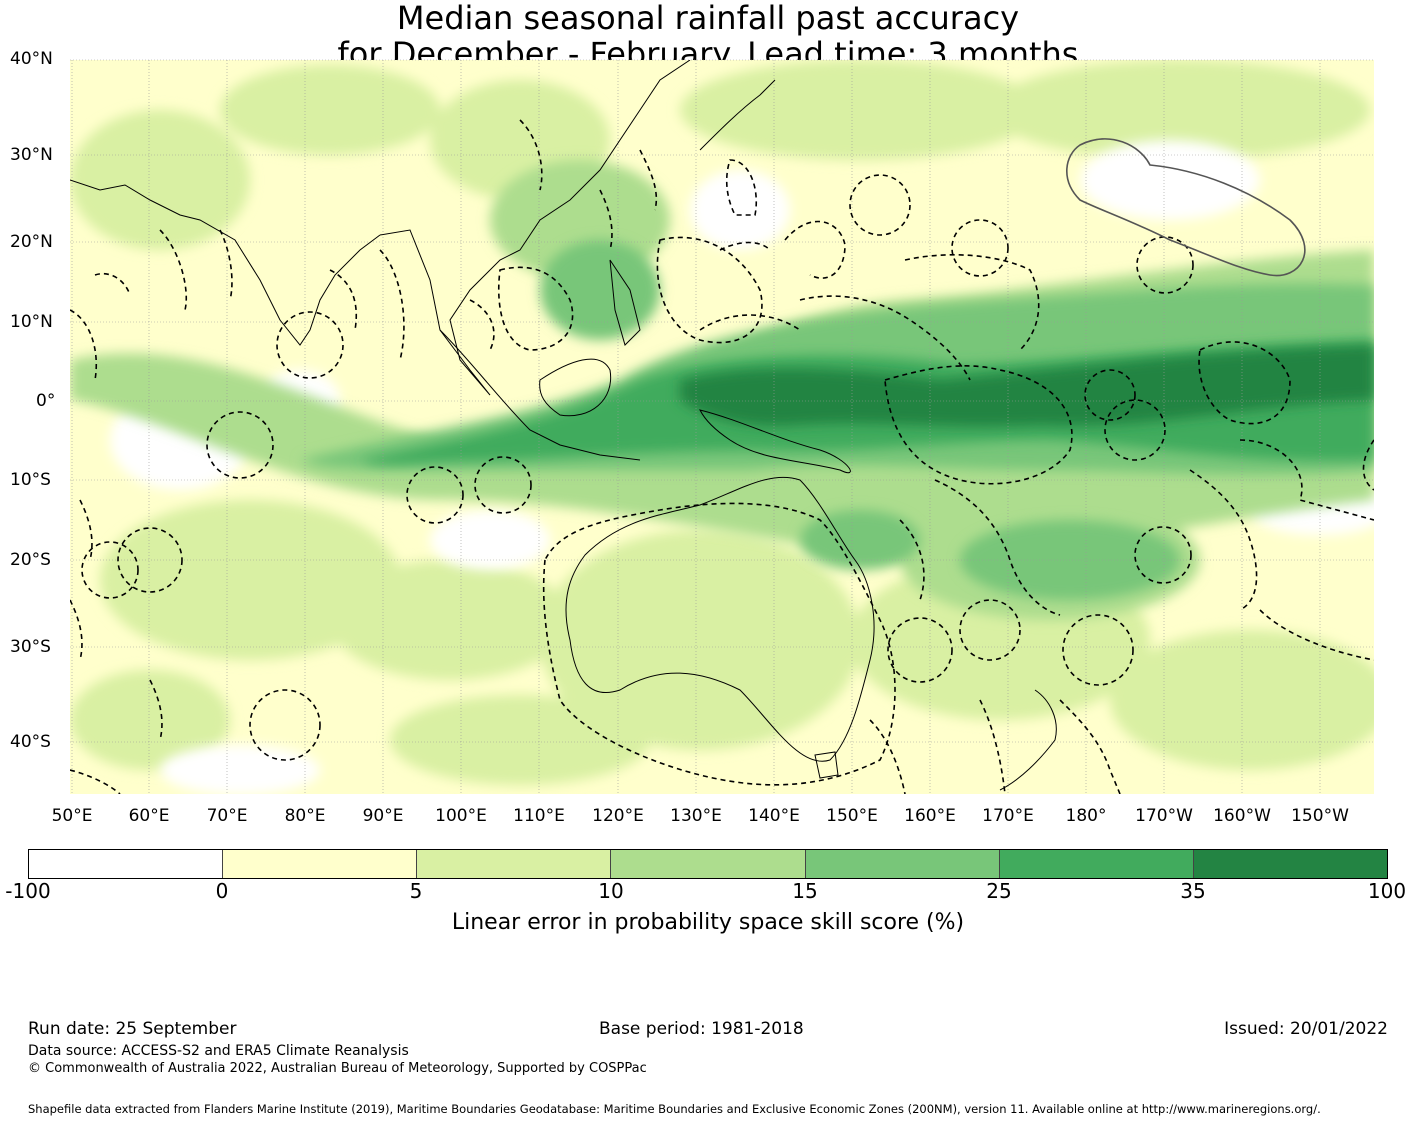 The image size is (1416, 1125). I want to click on base-period: Base period: 1981-2018, so click(701, 1029).